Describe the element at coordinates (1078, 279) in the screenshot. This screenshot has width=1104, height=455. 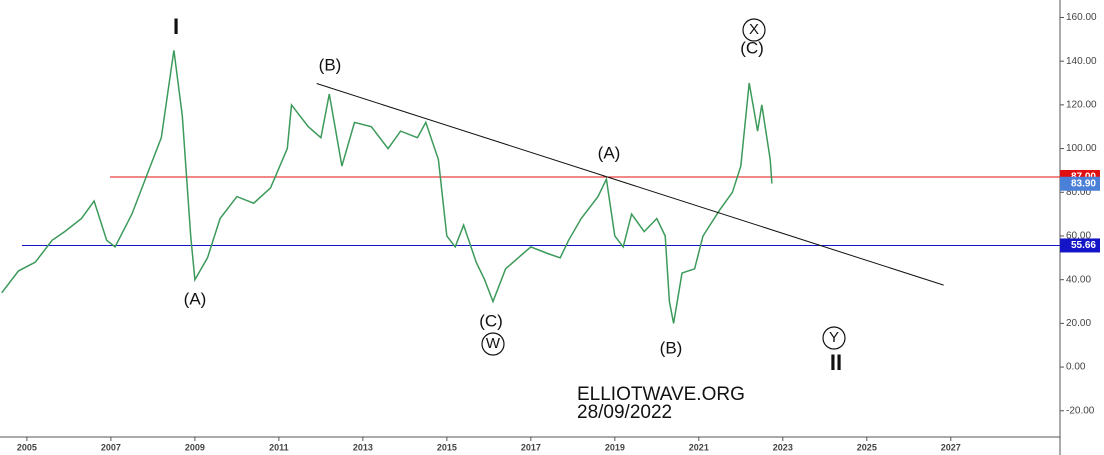
I see `y-tick-label: 40.00` at that location.